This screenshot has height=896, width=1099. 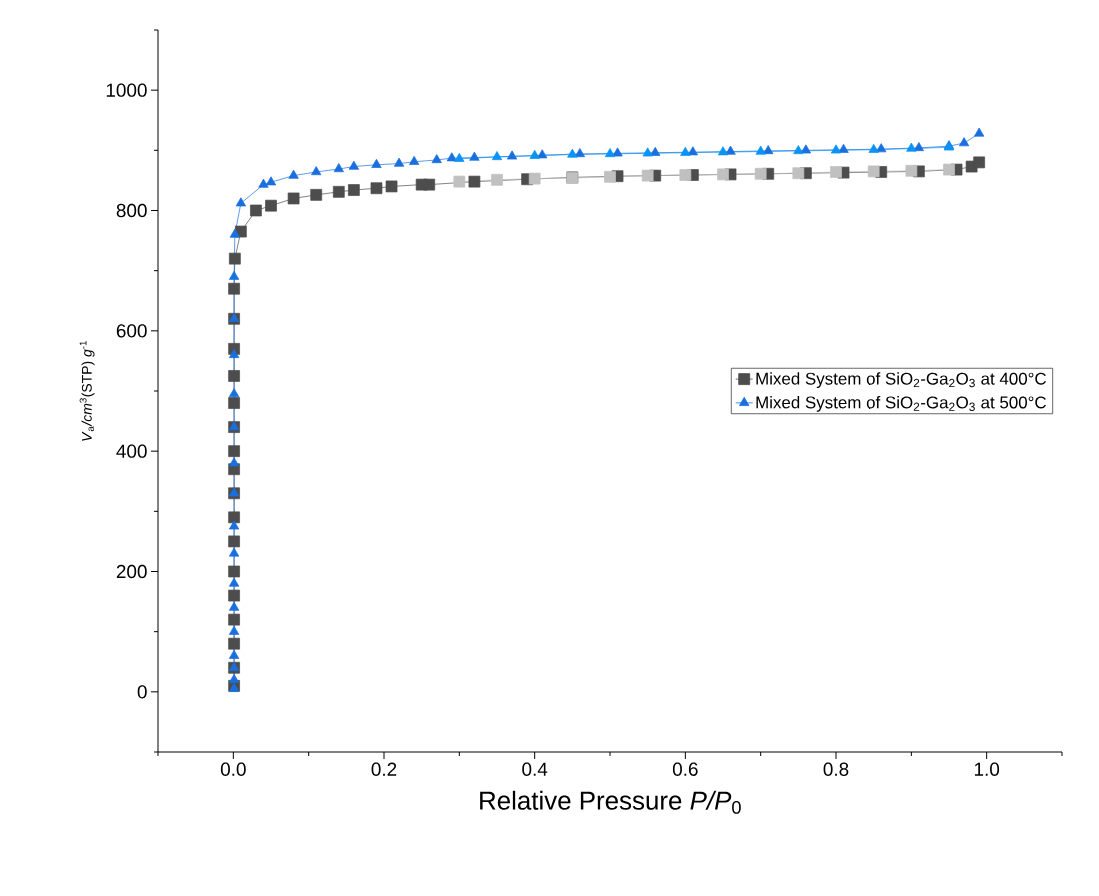 What do you see at coordinates (384, 769) in the screenshot?
I see `x-tick-label: 0.2` at bounding box center [384, 769].